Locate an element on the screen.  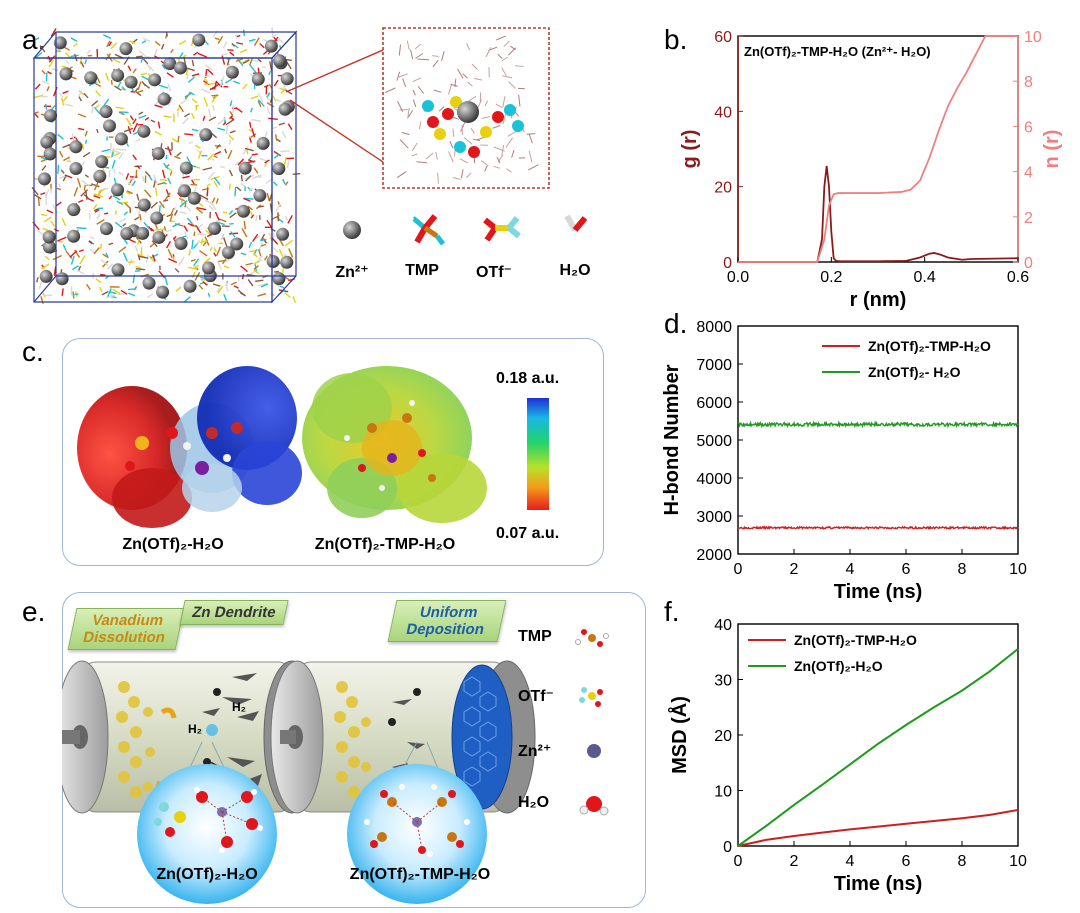
banner-vanadium-dissolution: Vanadium Dissolution is located at coordinates (126, 629).